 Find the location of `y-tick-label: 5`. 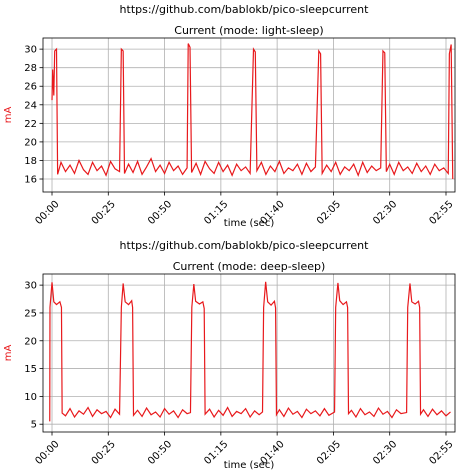

y-tick-label: 5 is located at coordinates (34, 425).